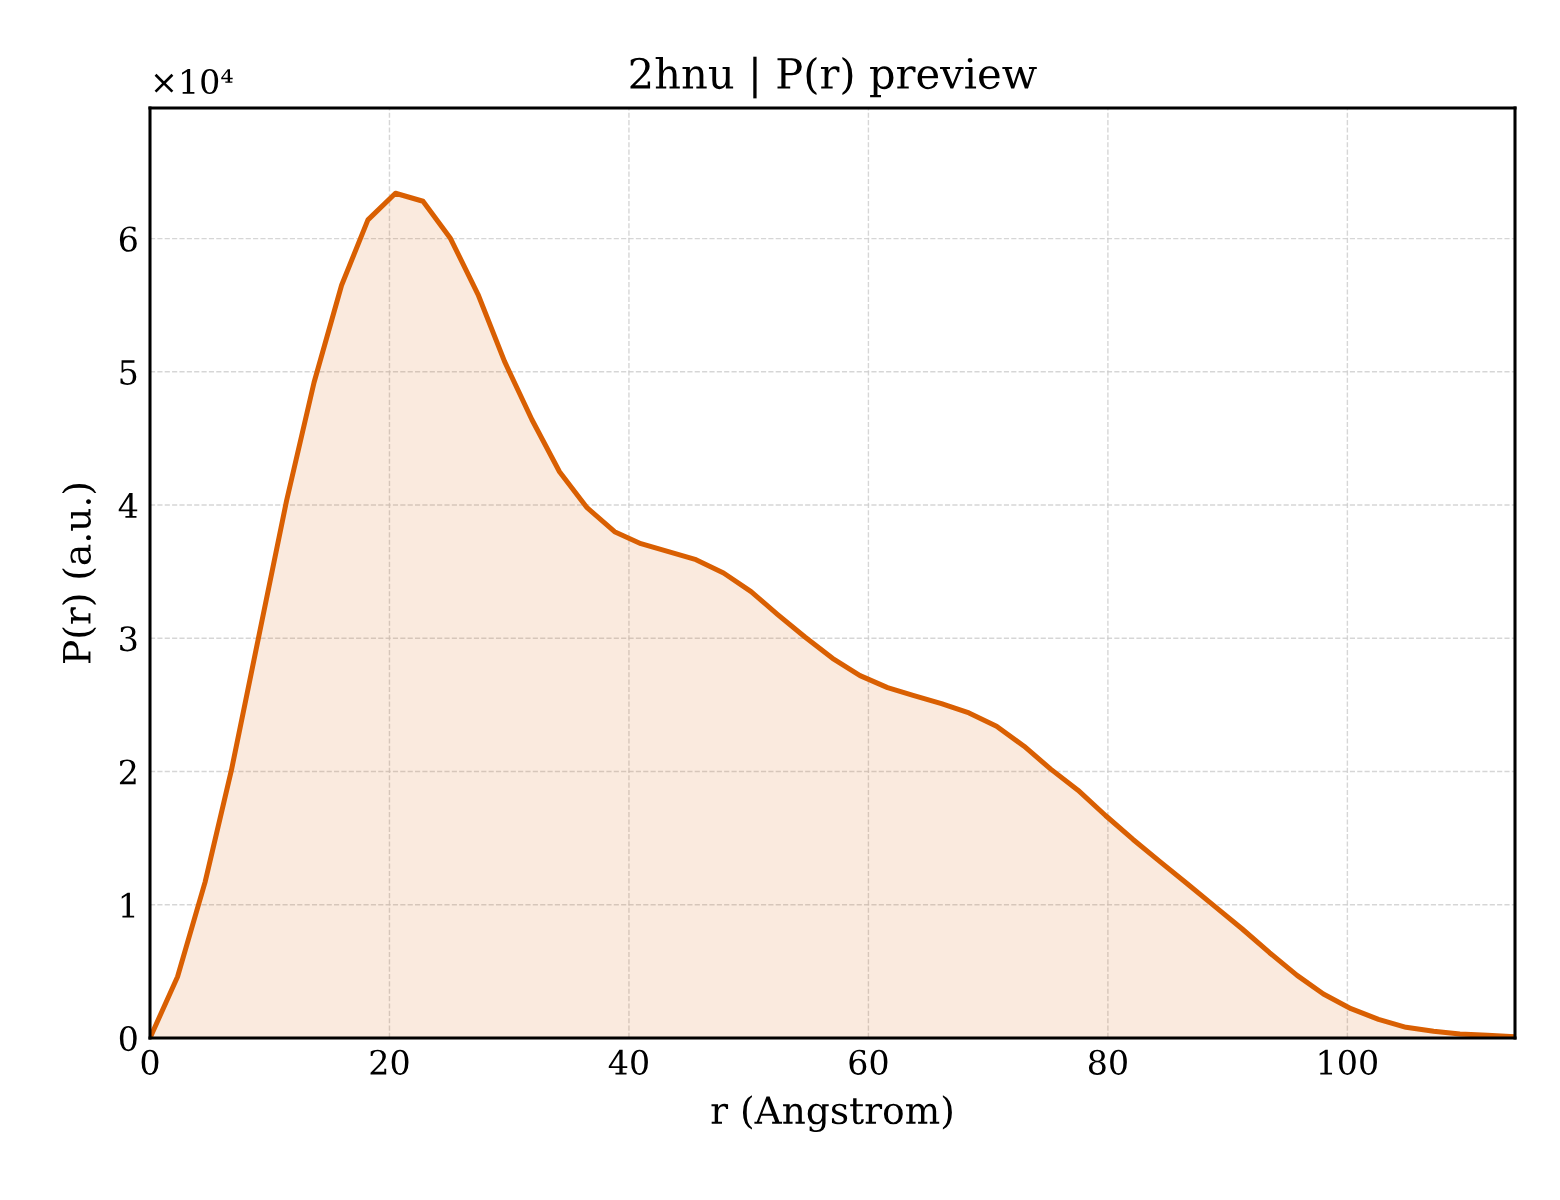 The image size is (1560, 1200). Describe the element at coordinates (128, 1038) in the screenshot. I see `y-tick-label: 0` at that location.